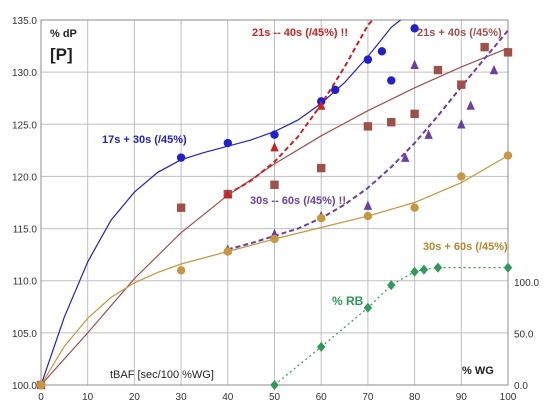  I want to click on x-tick-label: 60, so click(322, 397).